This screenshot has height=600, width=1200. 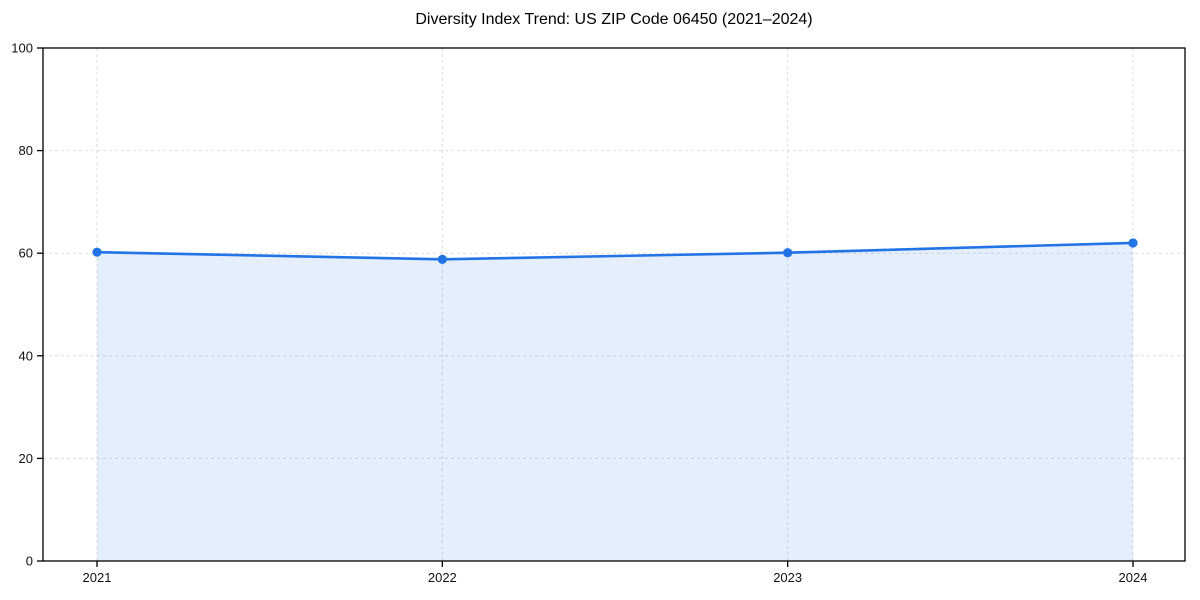 I want to click on y-tick-label: 20, so click(x=26, y=458).